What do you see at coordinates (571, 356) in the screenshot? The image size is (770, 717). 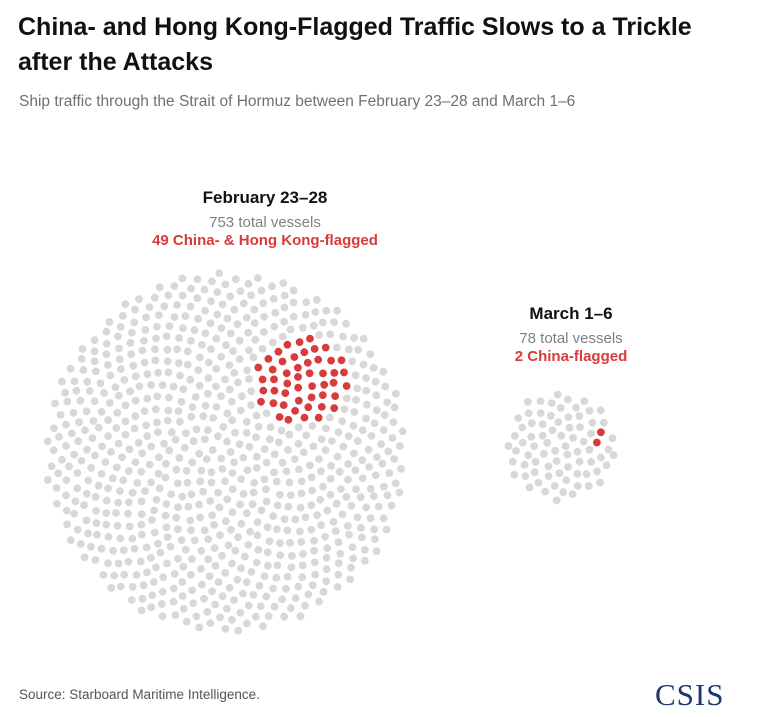 I see `group-flagged: 2 China-flagged` at bounding box center [571, 356].